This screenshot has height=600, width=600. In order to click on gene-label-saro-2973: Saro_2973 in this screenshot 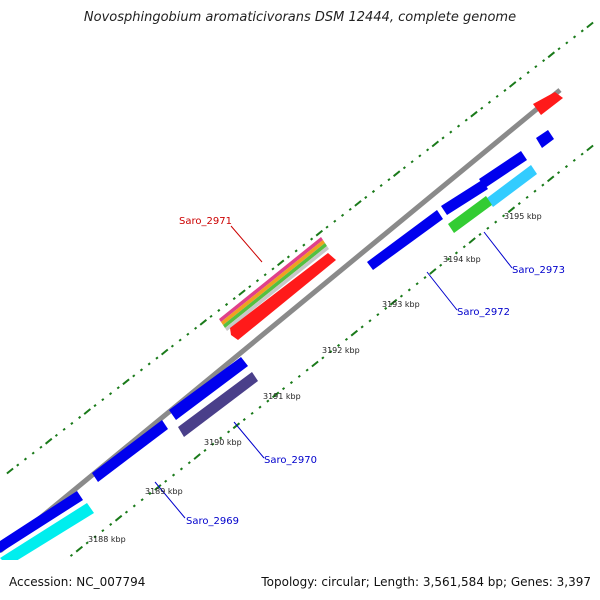, I will do `click(538, 270)`.